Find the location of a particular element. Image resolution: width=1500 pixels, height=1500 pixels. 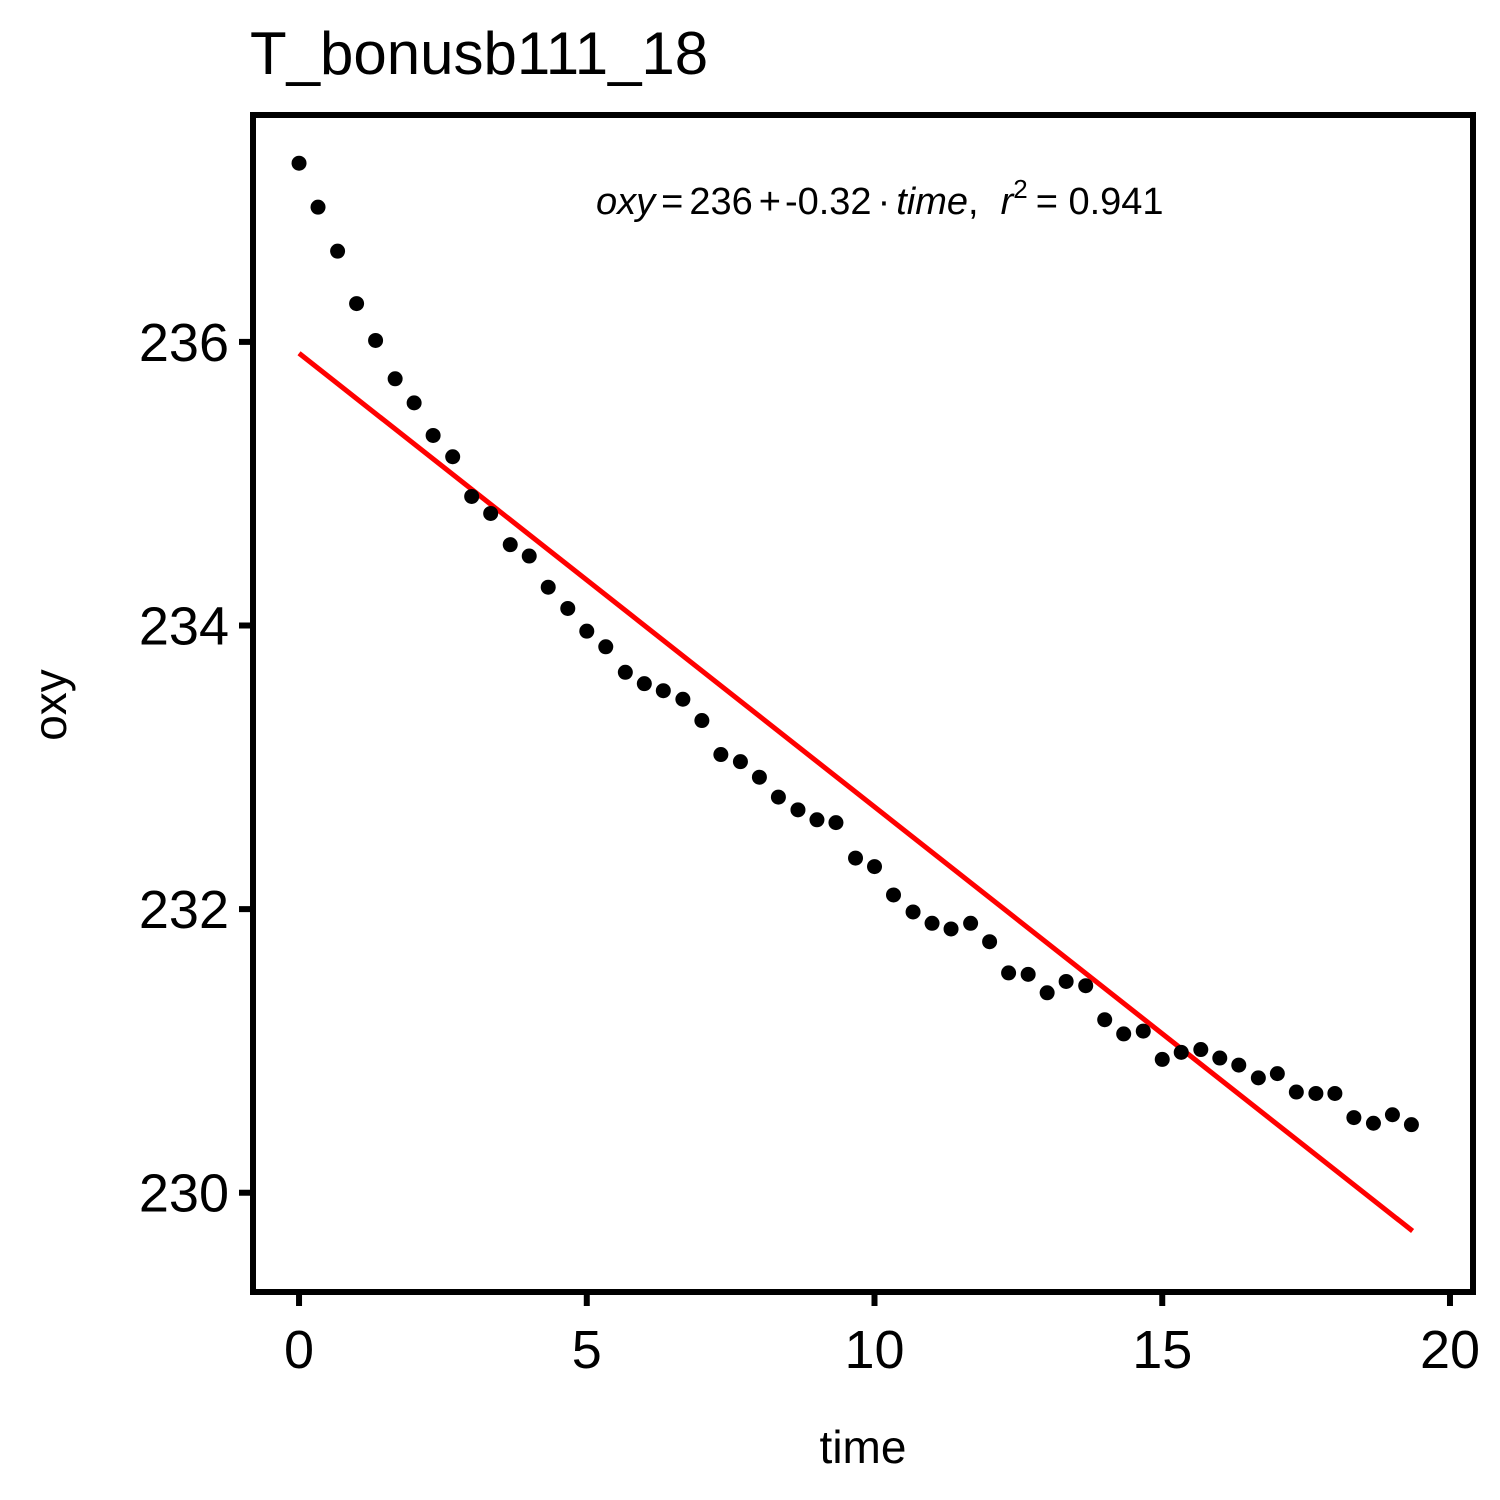

y-tick-label: 232 is located at coordinates (184, 910).